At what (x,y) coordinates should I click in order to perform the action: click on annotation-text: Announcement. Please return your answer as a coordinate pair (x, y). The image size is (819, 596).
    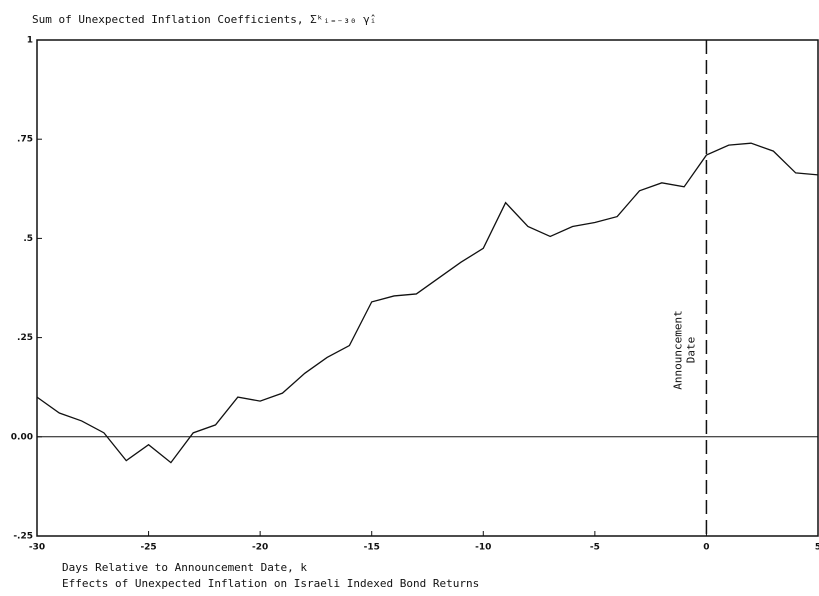
    Looking at the image, I should click on (677, 349).